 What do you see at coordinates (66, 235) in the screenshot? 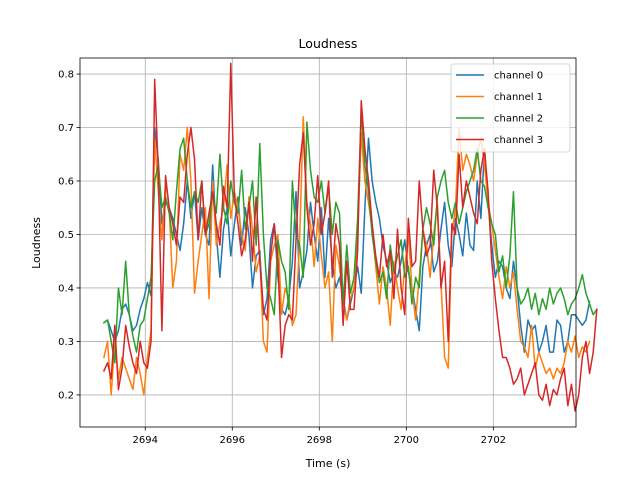
I see `y-tick-label: 0.5` at bounding box center [66, 235].